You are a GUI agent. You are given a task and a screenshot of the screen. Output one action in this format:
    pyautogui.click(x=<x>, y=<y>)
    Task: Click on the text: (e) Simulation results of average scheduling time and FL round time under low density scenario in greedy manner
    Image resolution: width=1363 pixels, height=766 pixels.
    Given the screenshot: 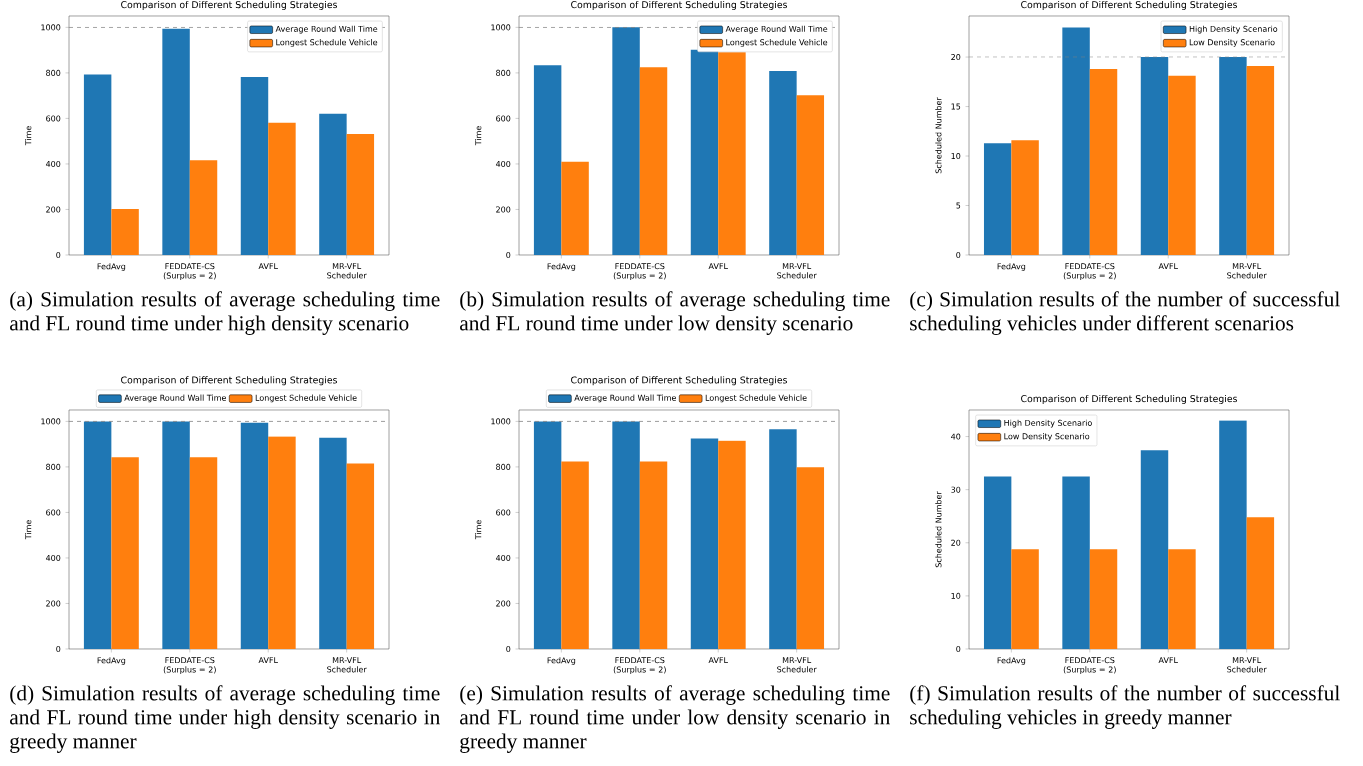 What is the action you would take?
    pyautogui.click(x=675, y=719)
    